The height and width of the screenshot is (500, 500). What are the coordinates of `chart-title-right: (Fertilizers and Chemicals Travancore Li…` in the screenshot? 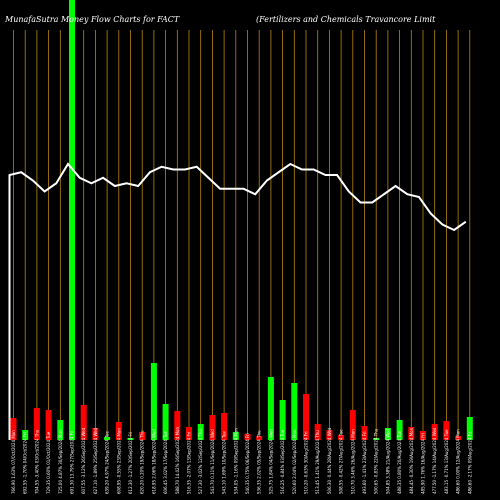 It's located at (346, 19).